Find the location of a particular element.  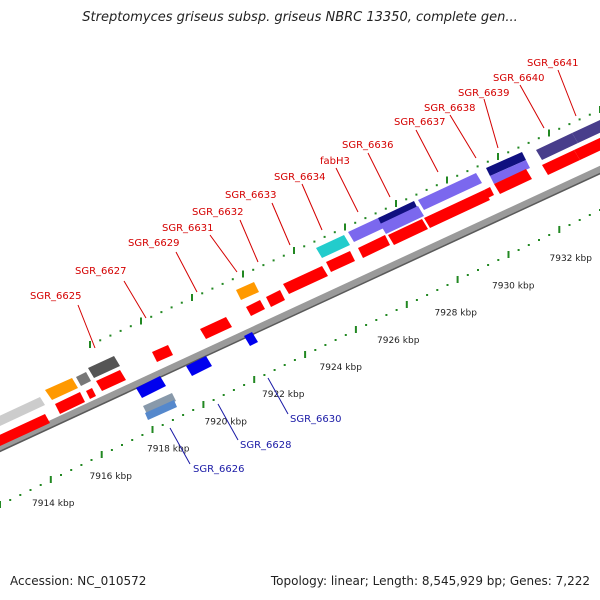

gene-label: SGR_6630 is located at coordinates (316, 419).